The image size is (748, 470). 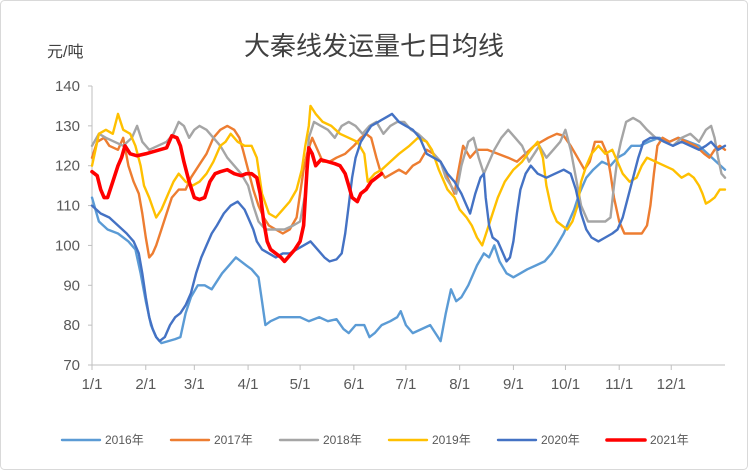 What do you see at coordinates (237, 199) in the screenshot?
I see `series-line-2021` at bounding box center [237, 199].